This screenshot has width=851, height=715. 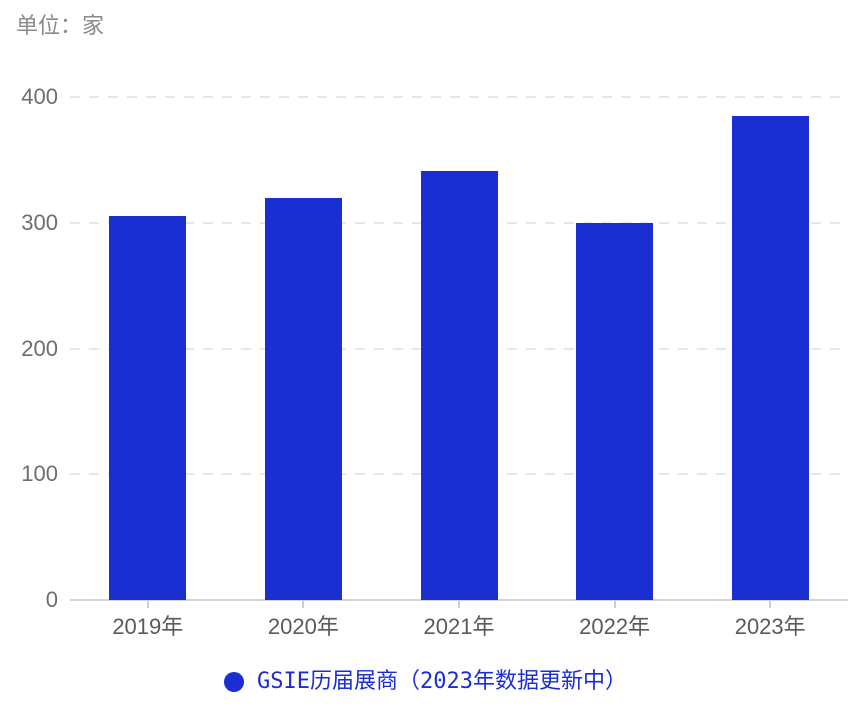 What do you see at coordinates (303, 626) in the screenshot?
I see `x-axis-tick-label: 2020年` at bounding box center [303, 626].